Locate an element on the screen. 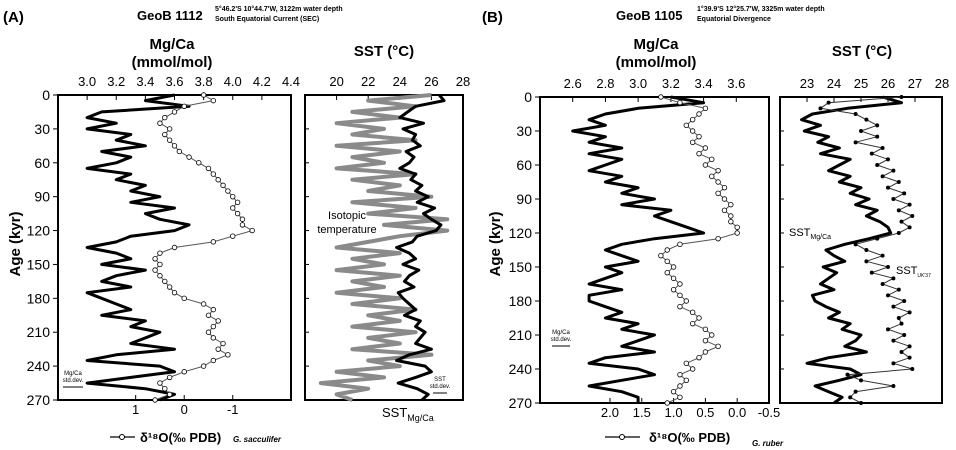 This screenshot has height=450, width=956. mgca-tick-label: 3.2 is located at coordinates (116, 81).